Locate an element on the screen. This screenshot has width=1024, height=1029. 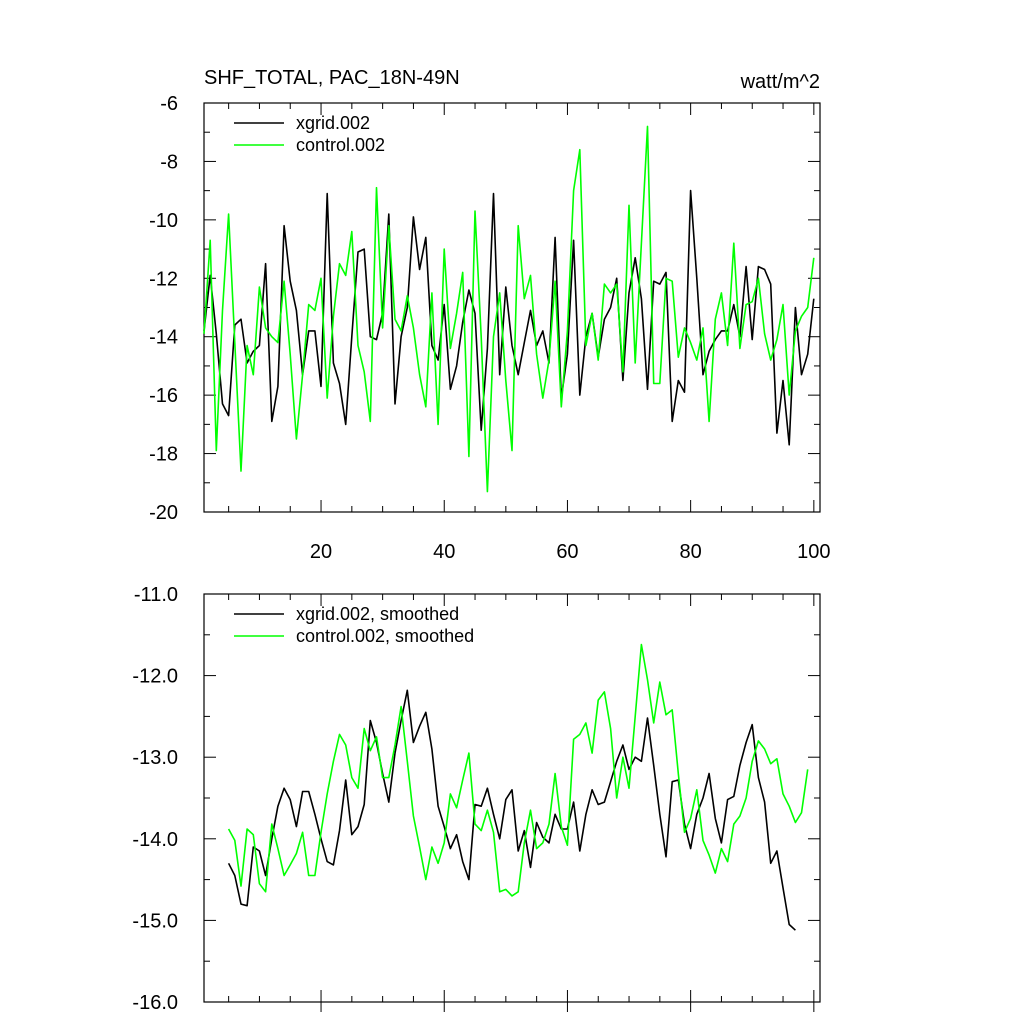
top-legend-label: xgrid.002 is located at coordinates (333, 123).